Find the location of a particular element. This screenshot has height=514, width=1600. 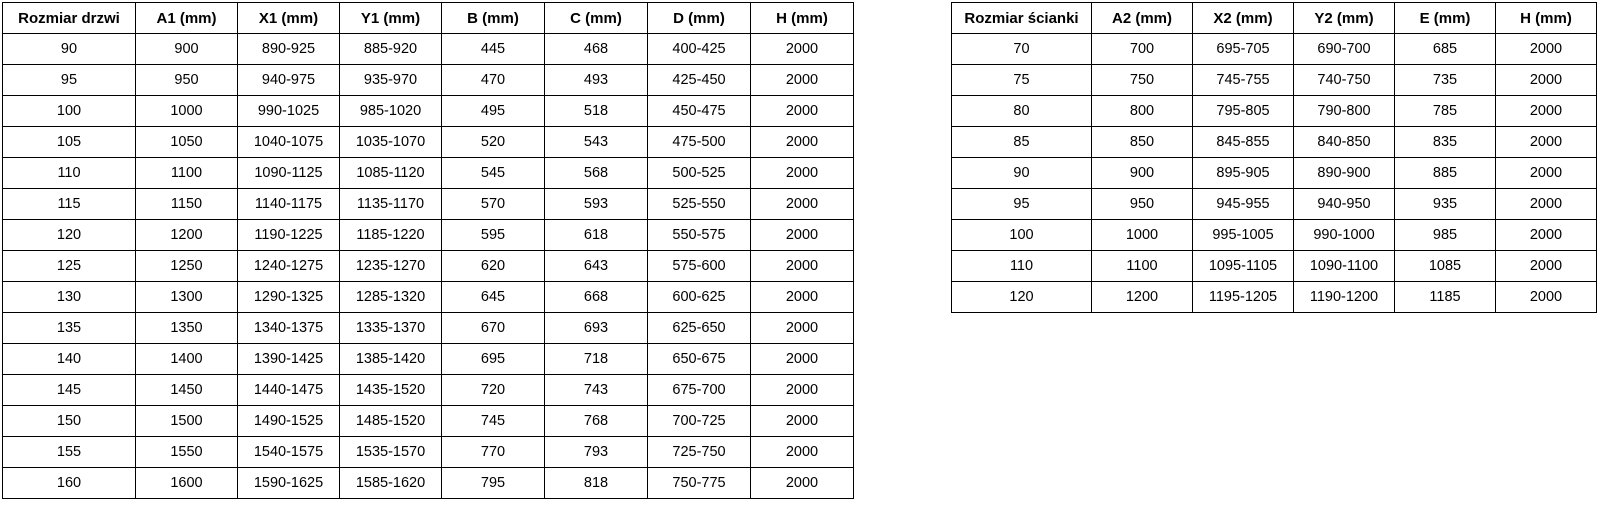

table-cell: 135 is located at coordinates (69, 328).